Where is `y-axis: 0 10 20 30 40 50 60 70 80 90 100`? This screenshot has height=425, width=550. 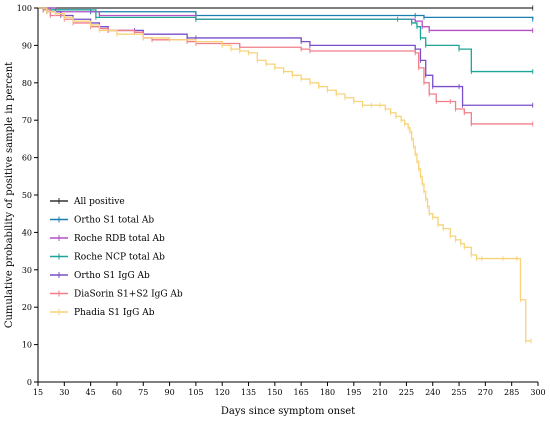
y-axis: 0 10 20 30 40 50 60 70 80 90 100 is located at coordinates (28, 195).